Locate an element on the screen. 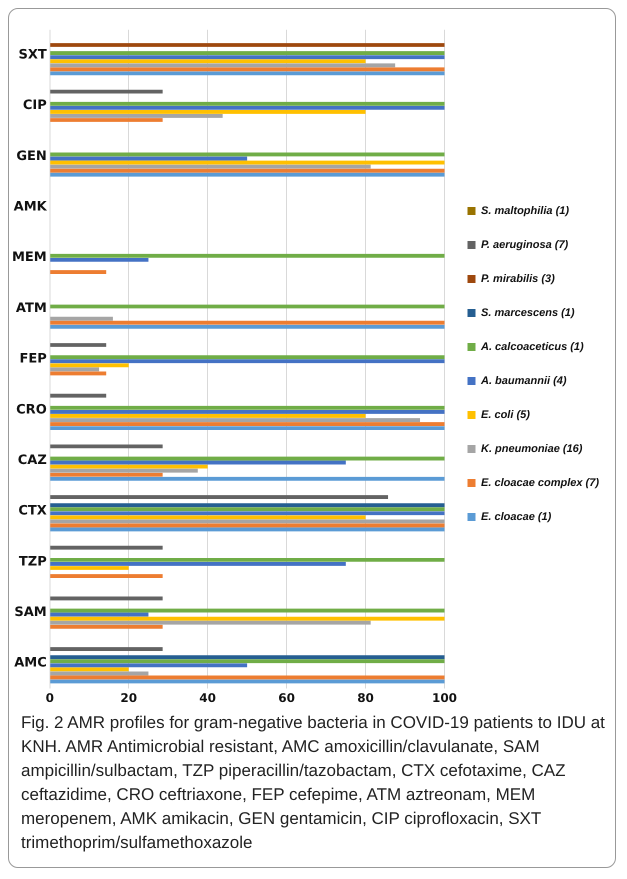 This screenshot has height=879, width=627. y-tick-label: CIP is located at coordinates (34, 106).